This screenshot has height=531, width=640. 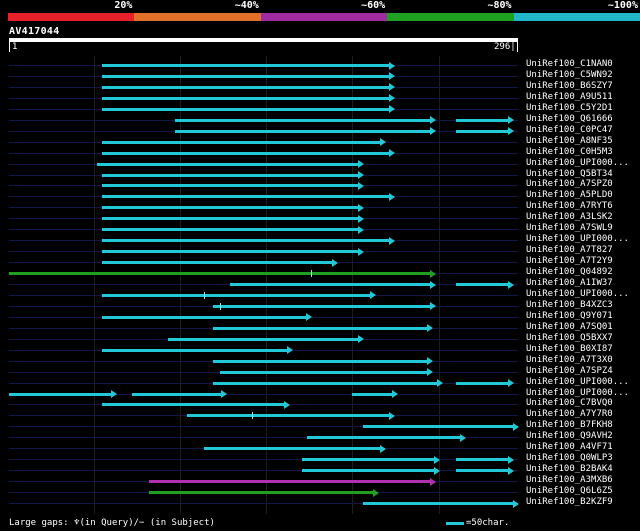 I want to click on hit-name-link: UniRef100_Q5BXX7, so click(x=569, y=337).